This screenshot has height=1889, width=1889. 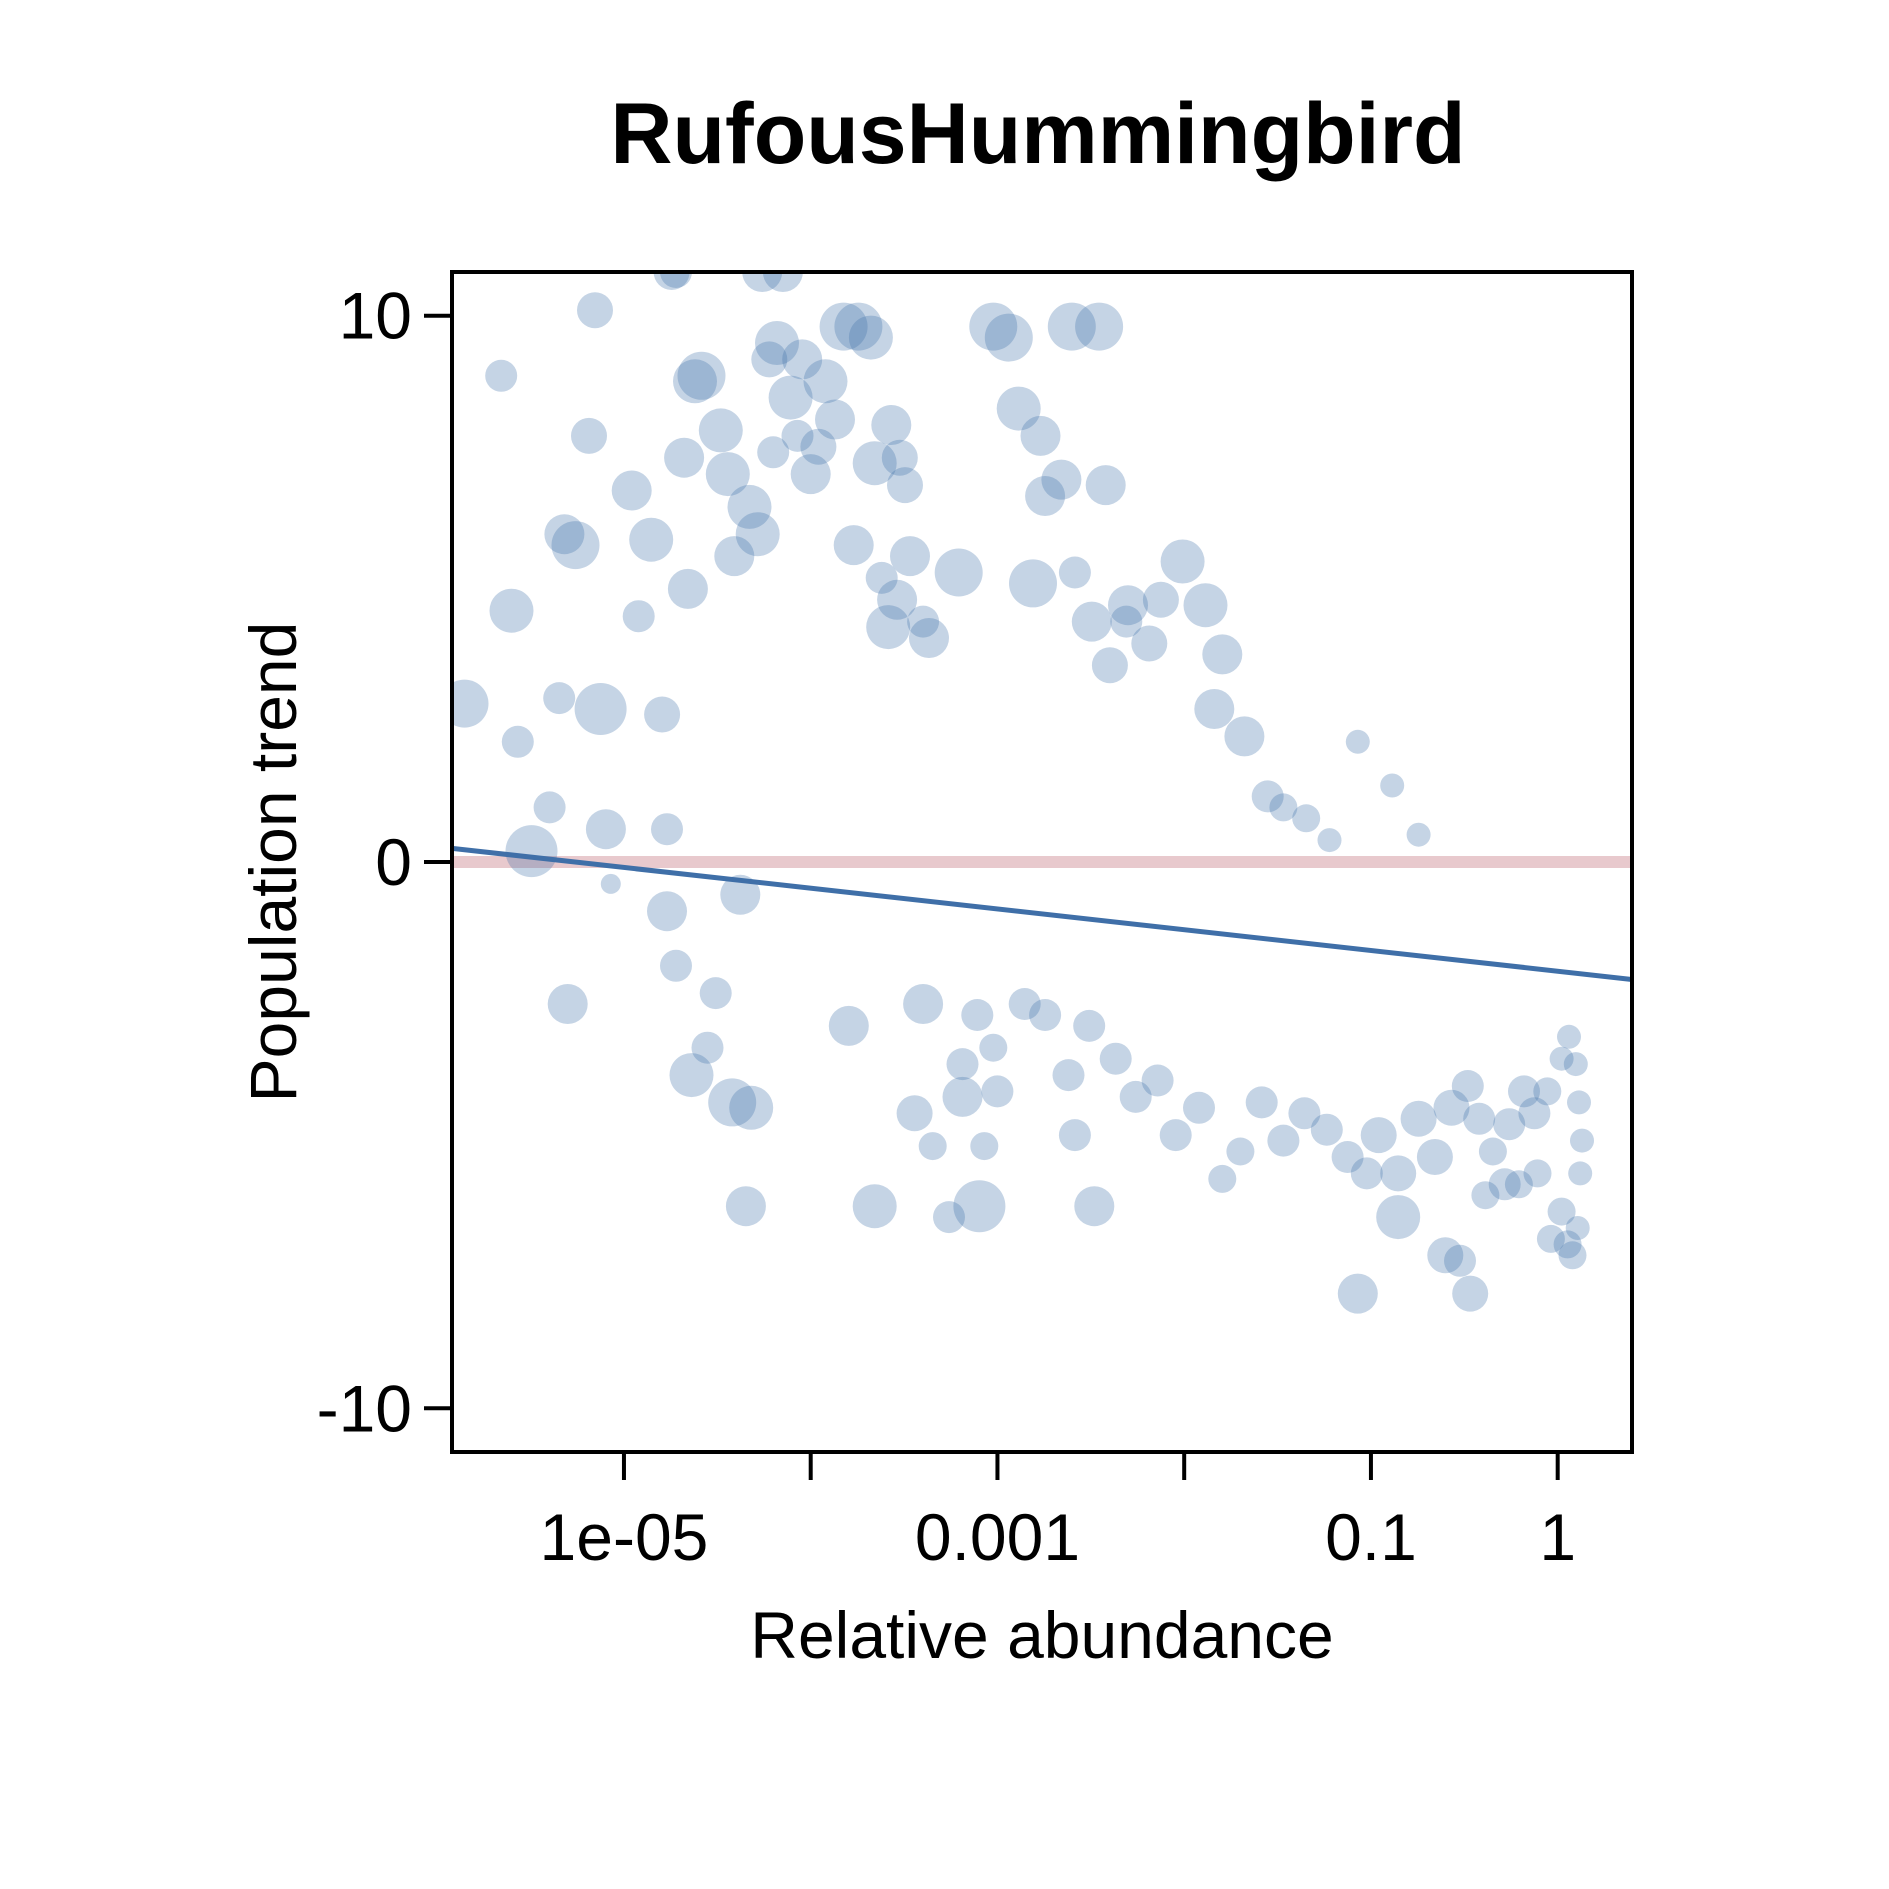 I want to click on trend-line, so click(x=1042, y=913).